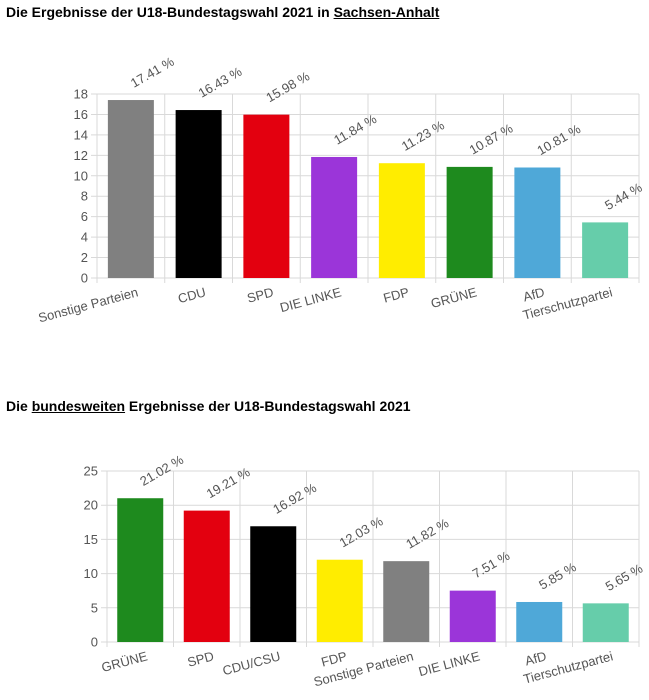 Image resolution: width=649 pixels, height=700 pixels. I want to click on value-label: 21.02 %, so click(161, 470).